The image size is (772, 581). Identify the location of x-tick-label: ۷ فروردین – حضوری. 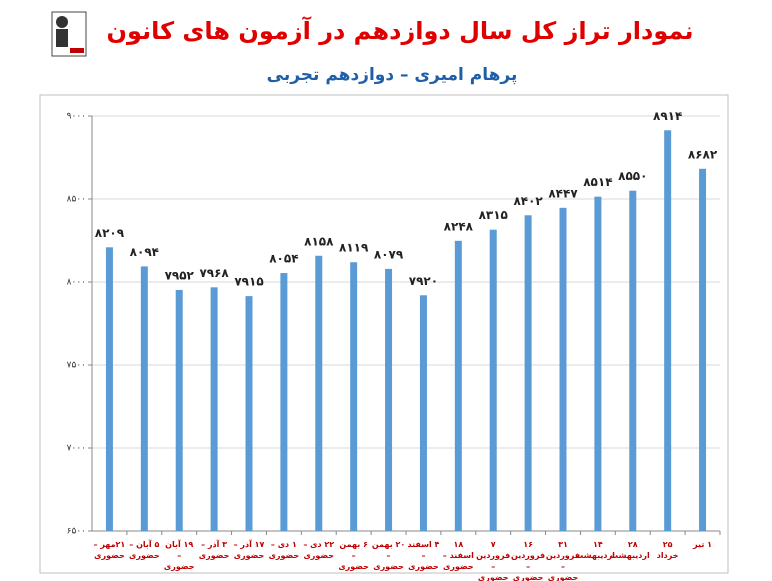
(493, 560).